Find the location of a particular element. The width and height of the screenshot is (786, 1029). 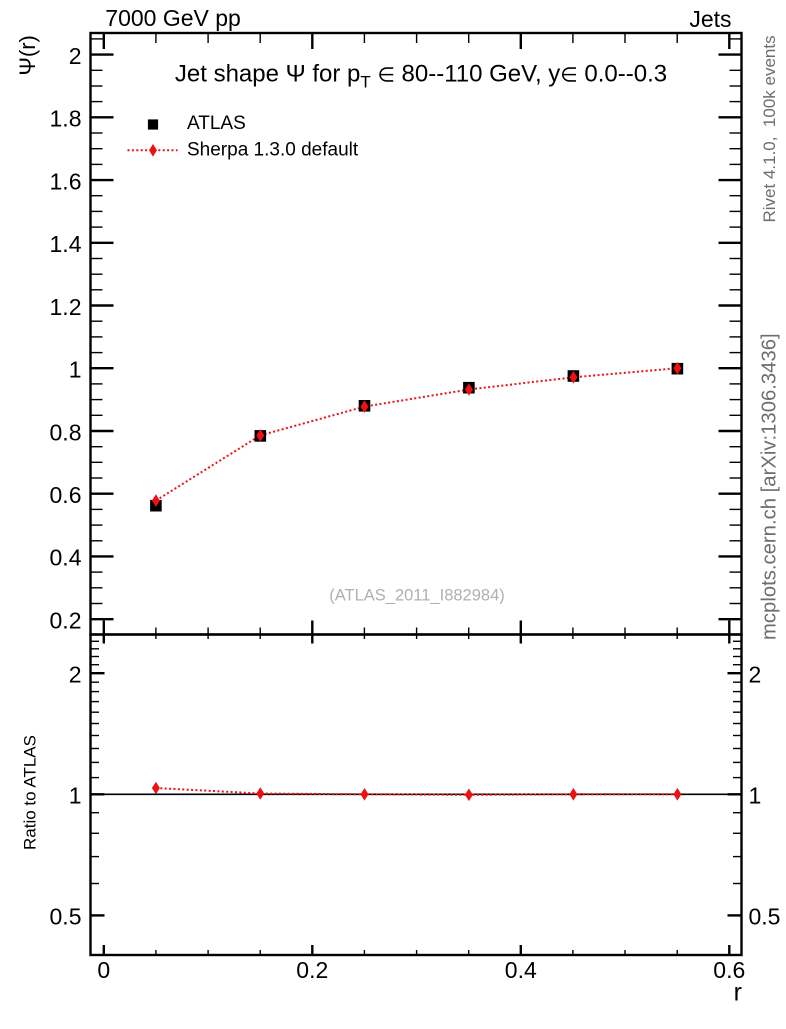

svg-text: 1.2 is located at coordinates (66, 307).